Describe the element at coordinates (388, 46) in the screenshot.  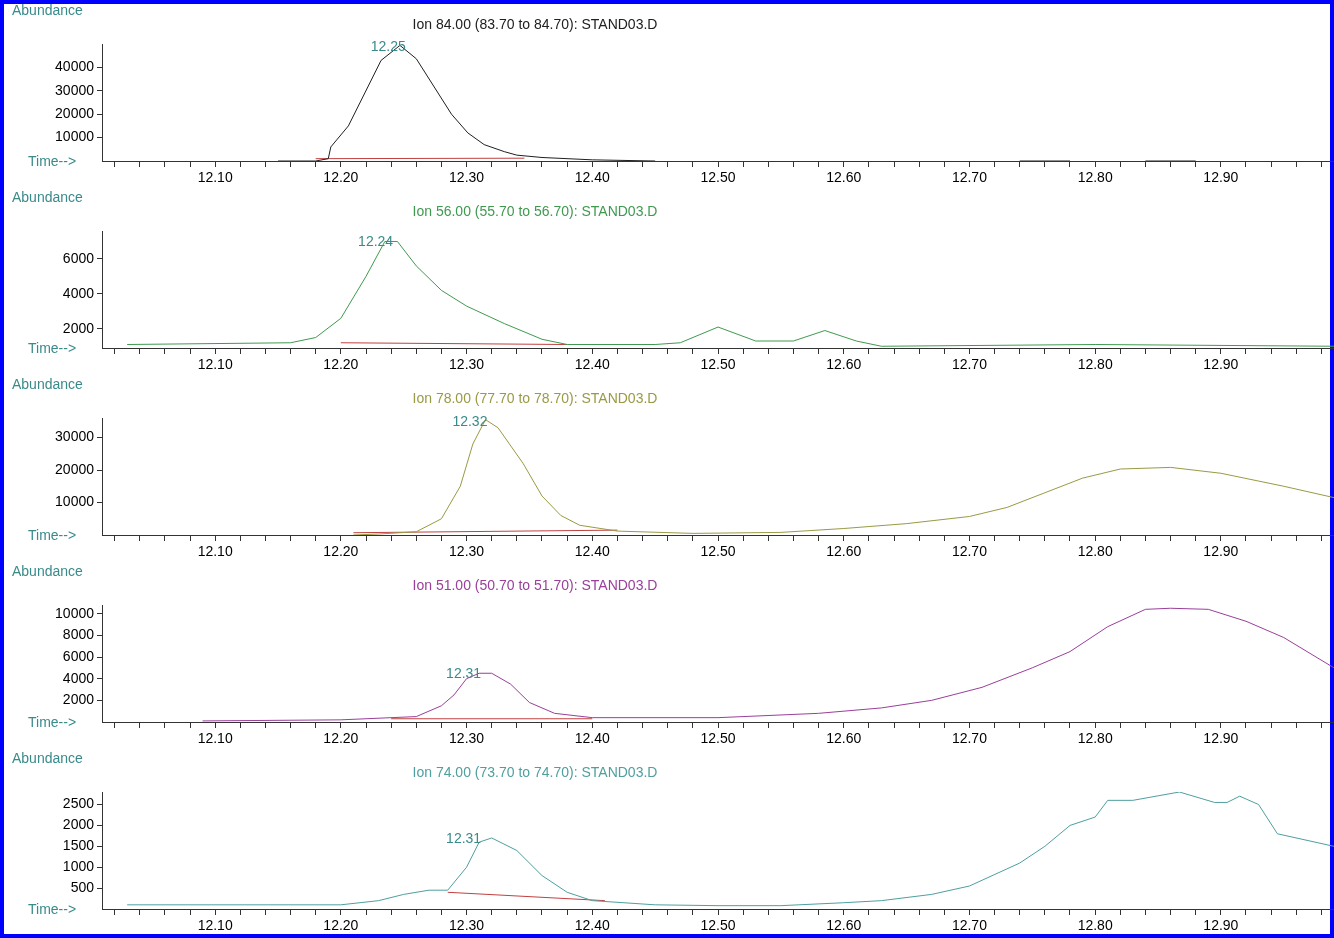
I see `annotation: 12.25` at that location.